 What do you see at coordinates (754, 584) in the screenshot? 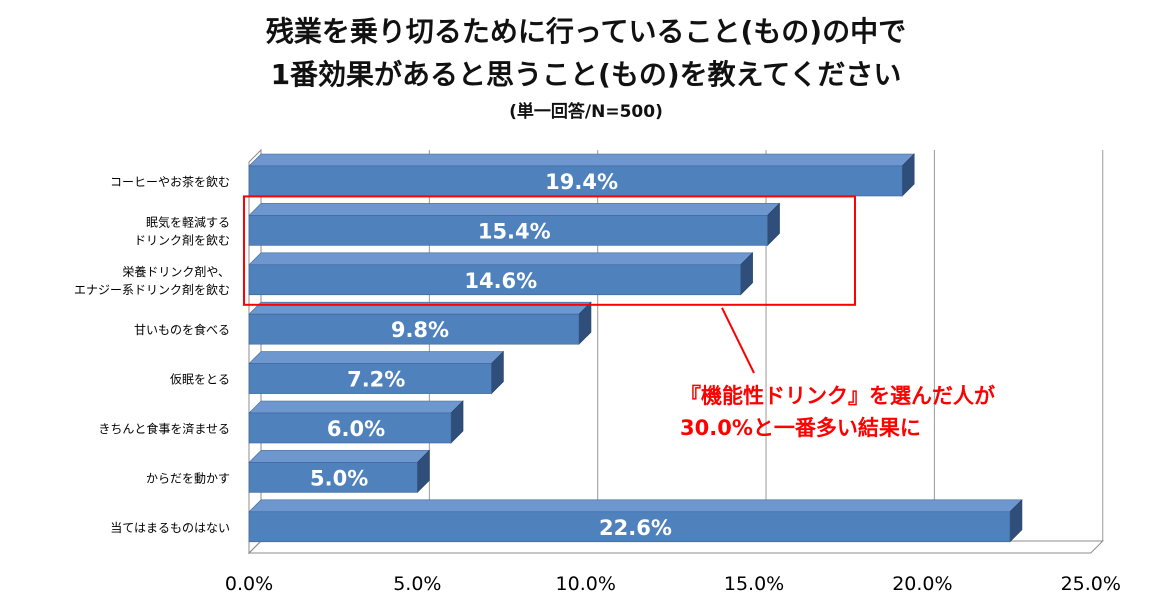
I see `x-tick-label-3: 15.0%` at bounding box center [754, 584].